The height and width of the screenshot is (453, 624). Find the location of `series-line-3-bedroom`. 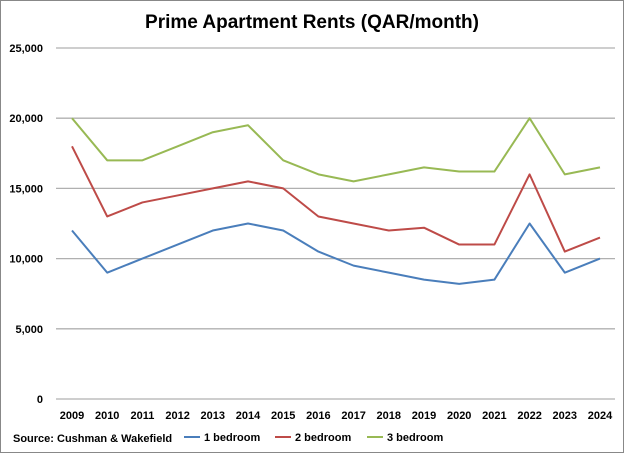

series-line-3-bedroom is located at coordinates (336, 150).